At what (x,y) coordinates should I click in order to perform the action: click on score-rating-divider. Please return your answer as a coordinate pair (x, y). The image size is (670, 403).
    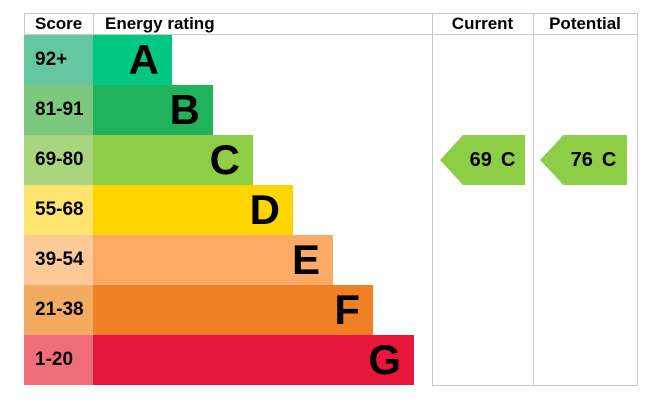
    Looking at the image, I should click on (93, 23).